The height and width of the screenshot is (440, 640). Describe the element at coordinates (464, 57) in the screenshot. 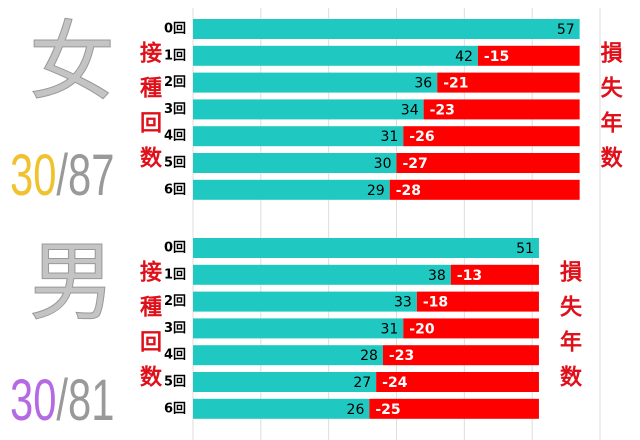

I see `value-label: 42` at that location.